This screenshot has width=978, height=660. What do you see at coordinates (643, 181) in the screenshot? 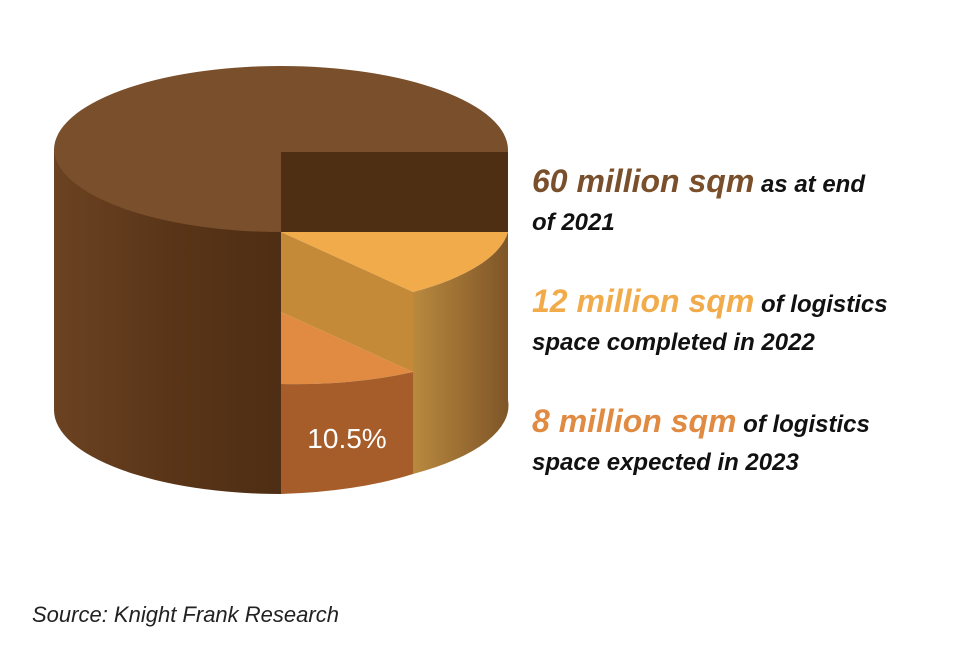
I see `legend-highlight: 60 million sqm` at bounding box center [643, 181].